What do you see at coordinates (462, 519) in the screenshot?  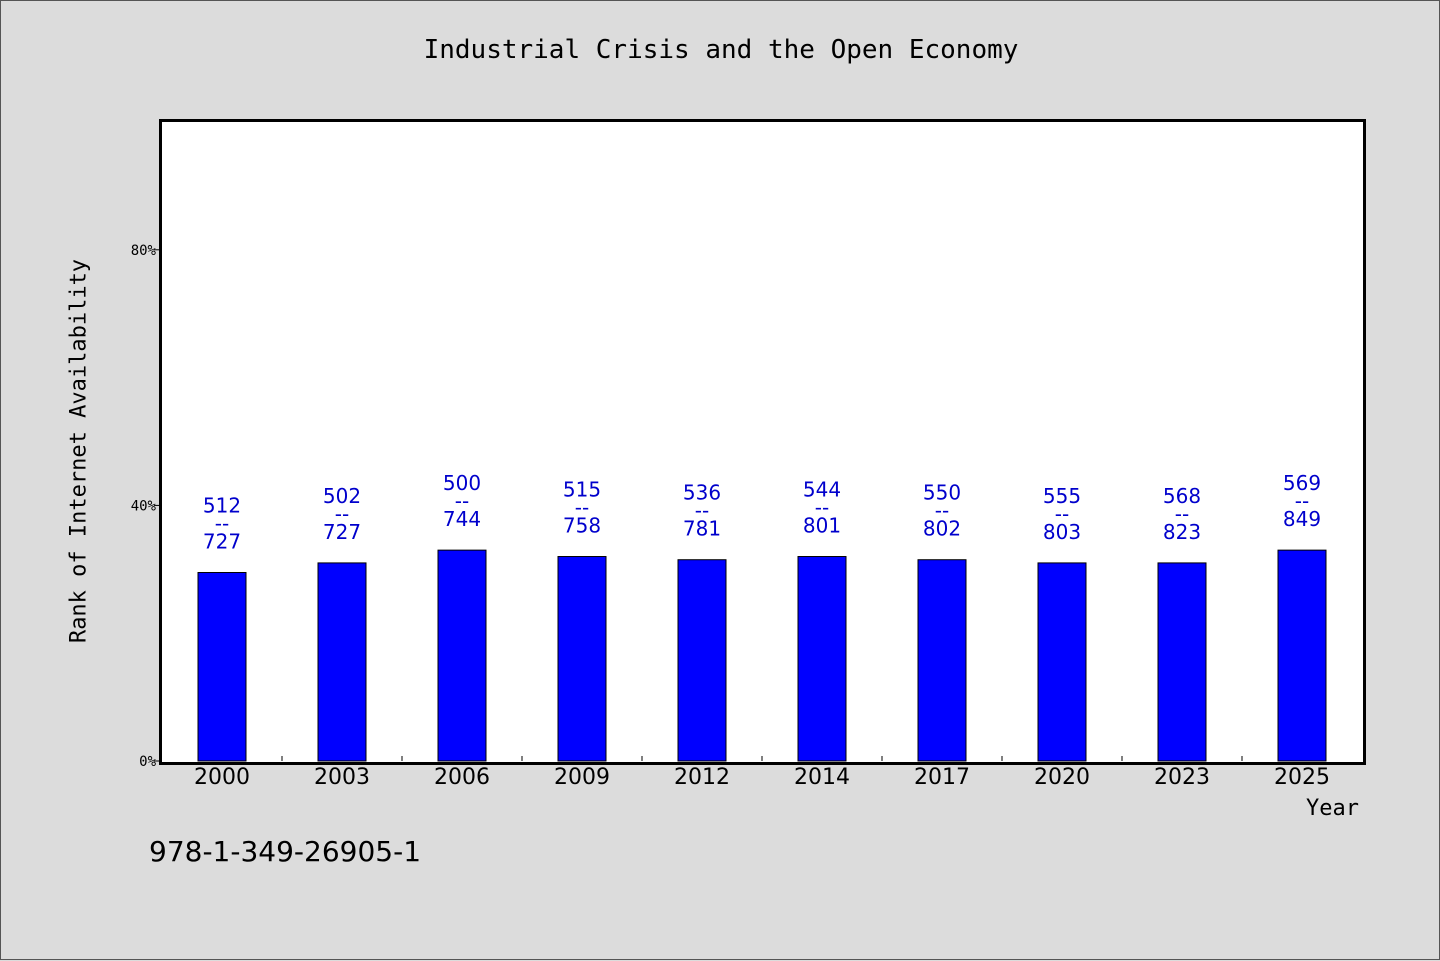 I see `data-label-bottom: 744` at bounding box center [462, 519].